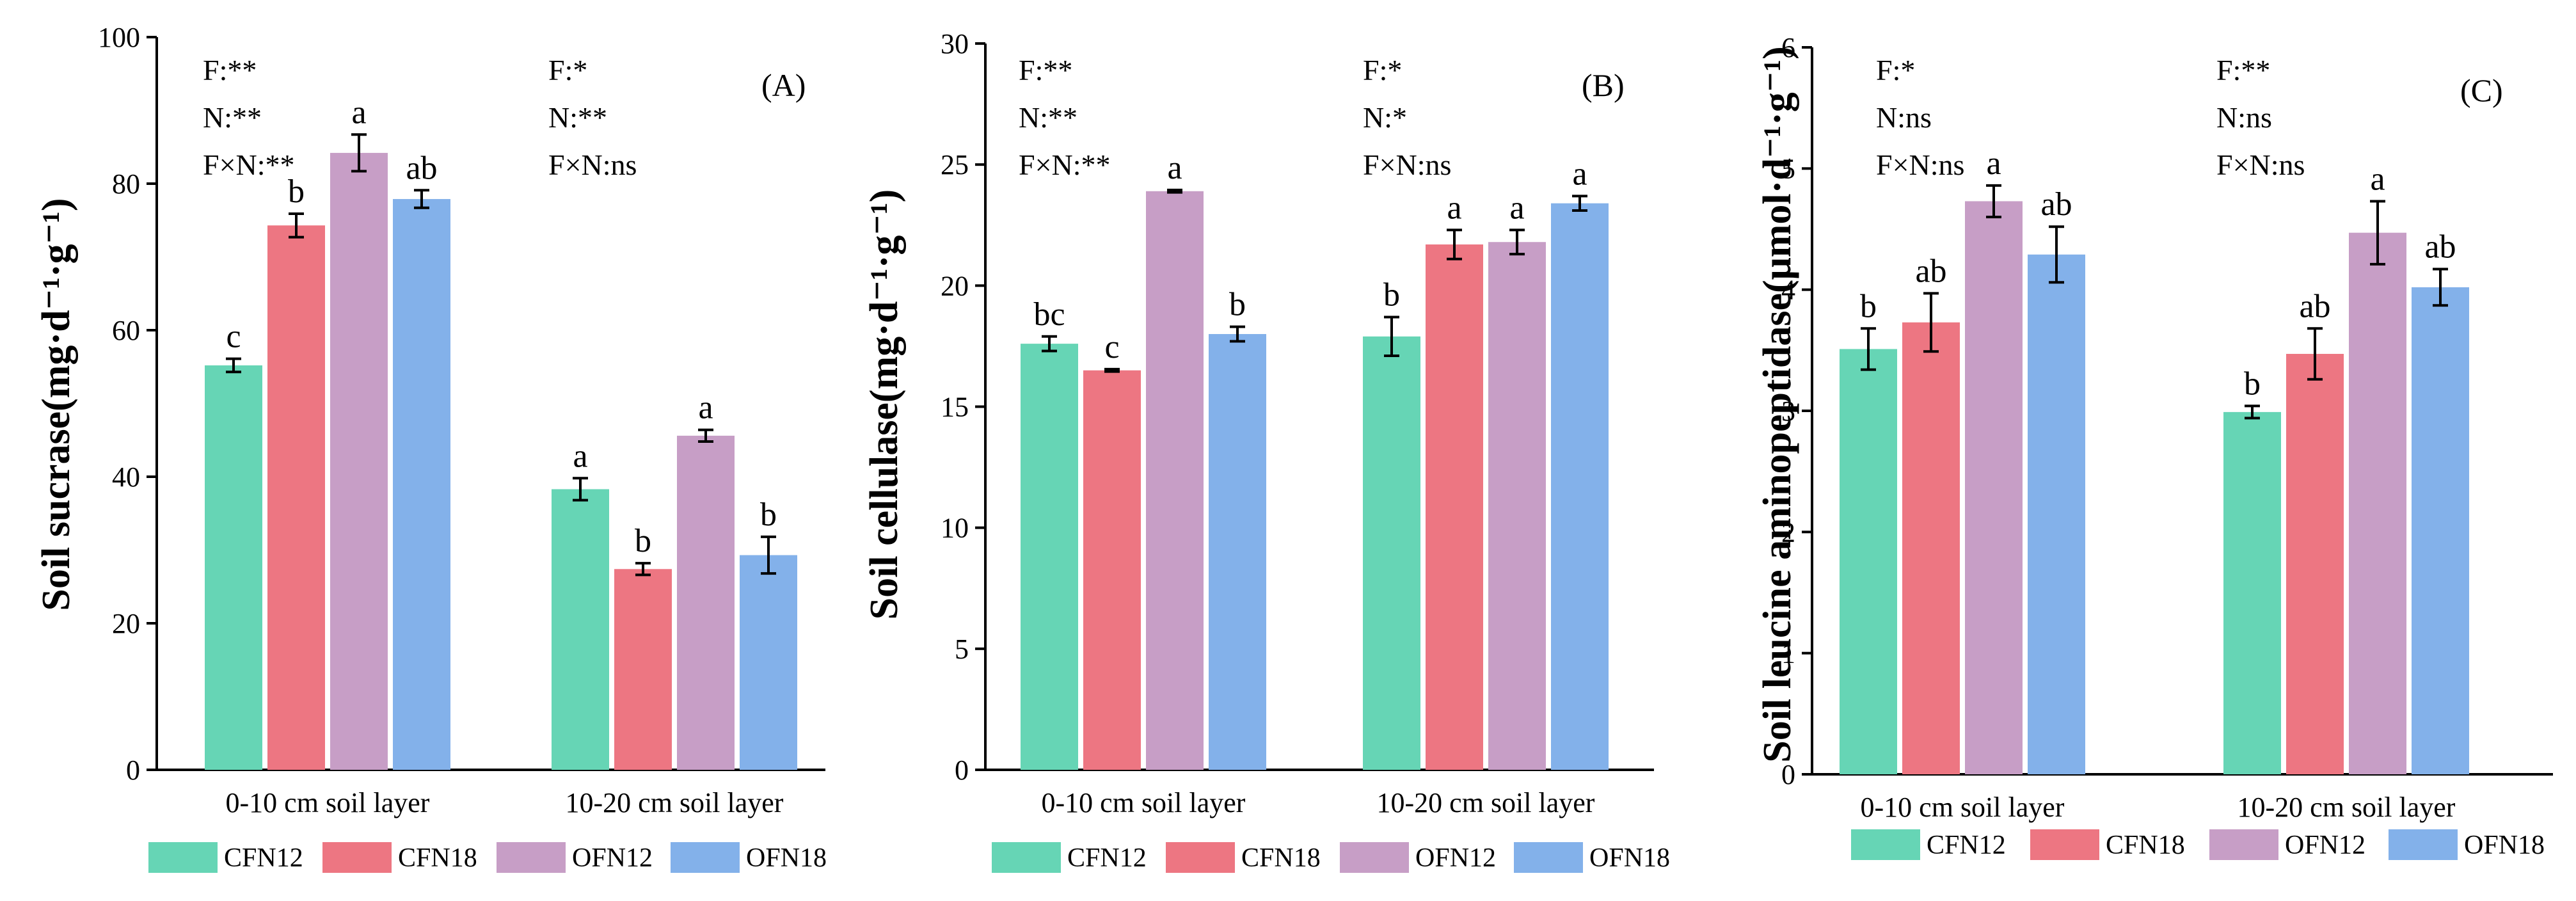  I want to click on y-tick-label: 80, so click(126, 184).